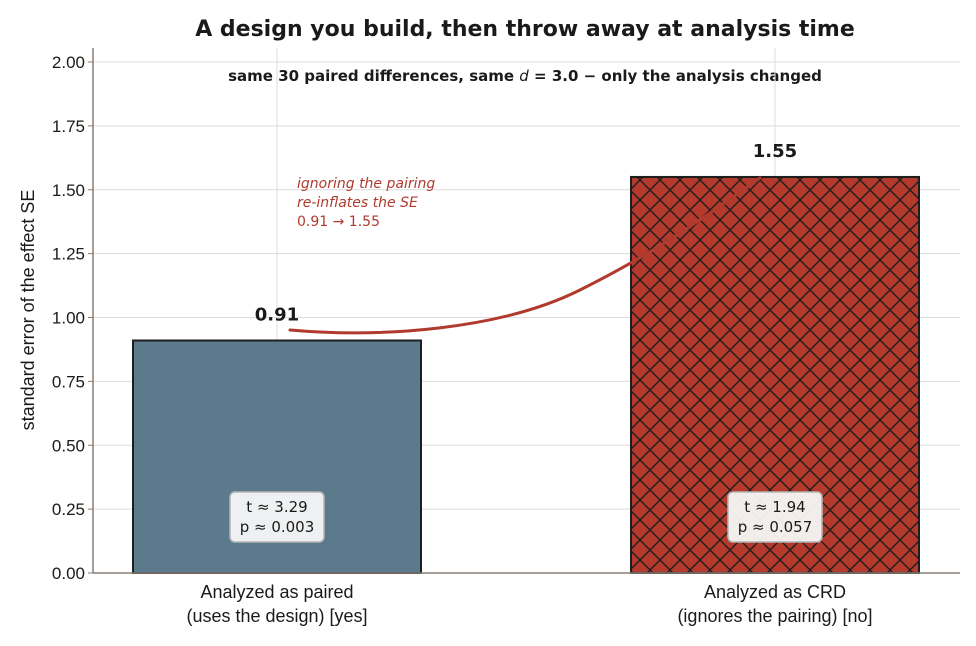 Image resolution: width=976 pixels, height=646 pixels. I want to click on bar-group: 0.91 t ≈ 3.29 p ≈ 0.003, so click(277, 439).